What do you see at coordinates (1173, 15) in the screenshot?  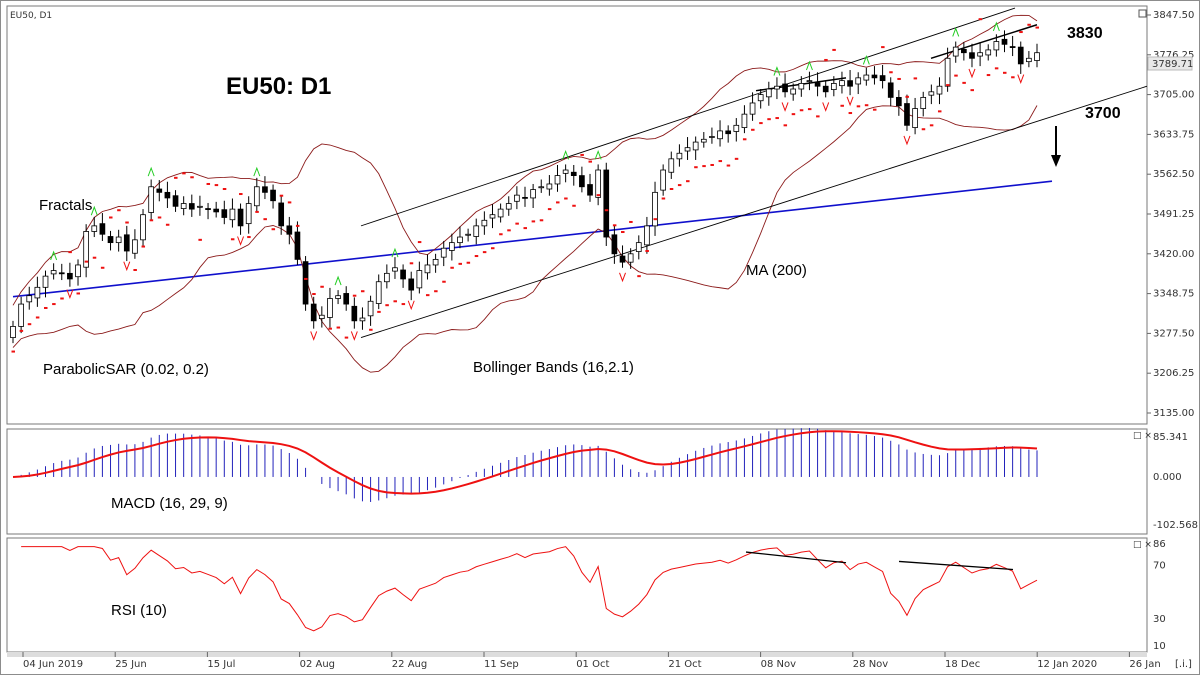 I see `price-tick-label: 3847.50` at bounding box center [1173, 15].